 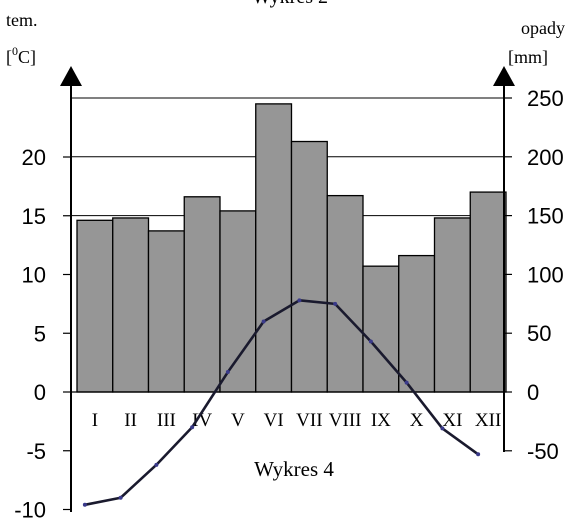 What do you see at coordinates (543, 451) in the screenshot?
I see `right-tick-label: -50` at bounding box center [543, 451].